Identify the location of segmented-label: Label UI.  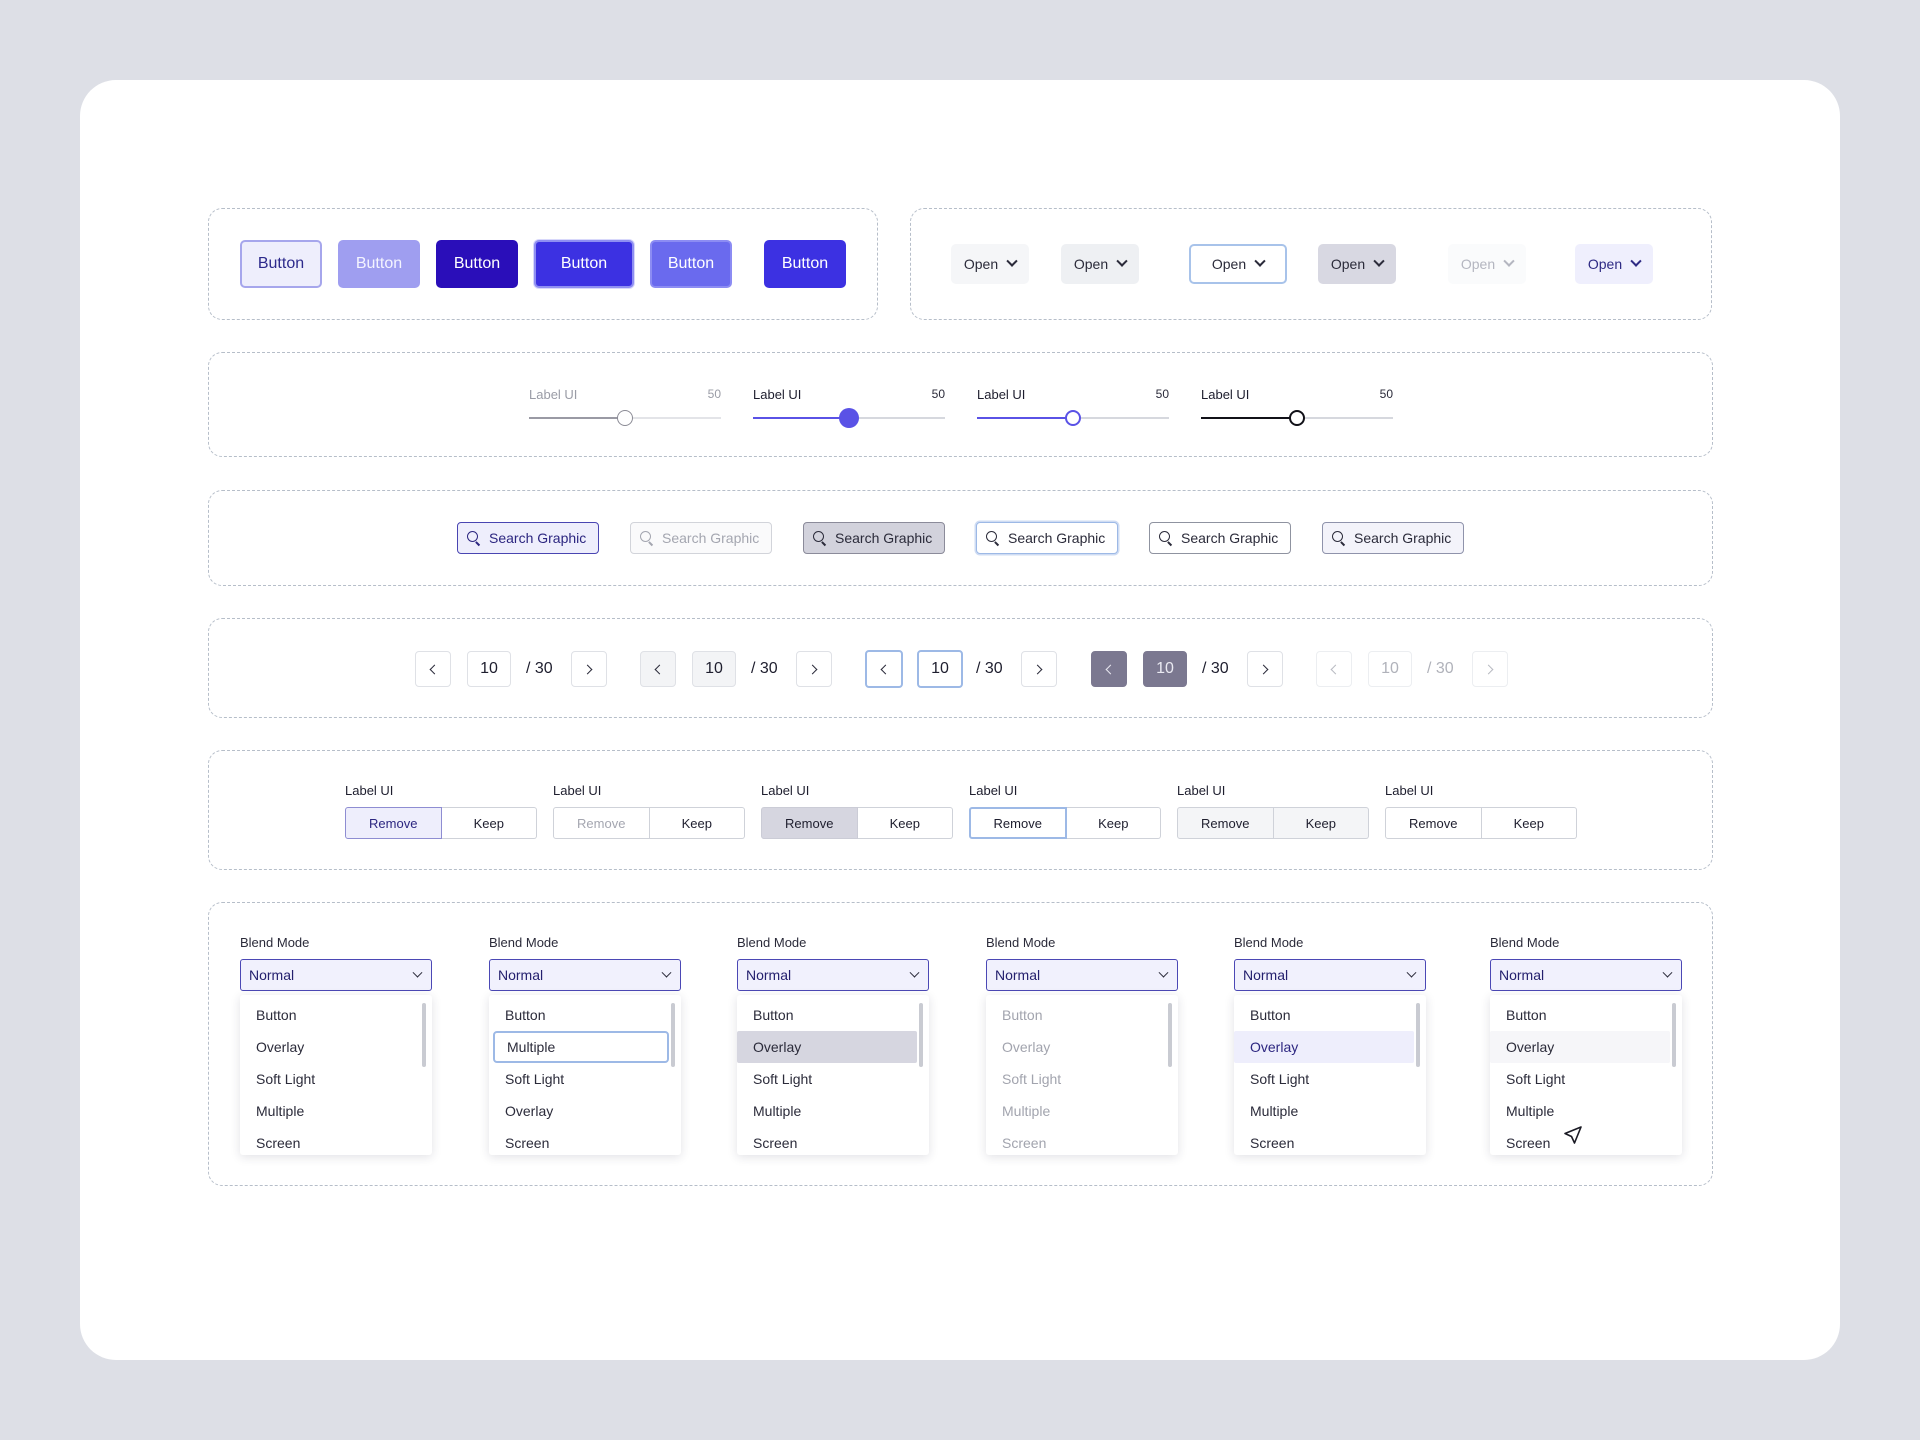
(577, 790).